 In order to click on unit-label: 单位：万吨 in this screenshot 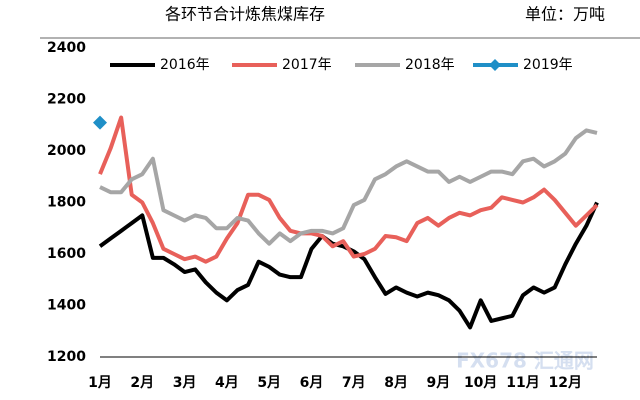, I will do `click(565, 14)`.